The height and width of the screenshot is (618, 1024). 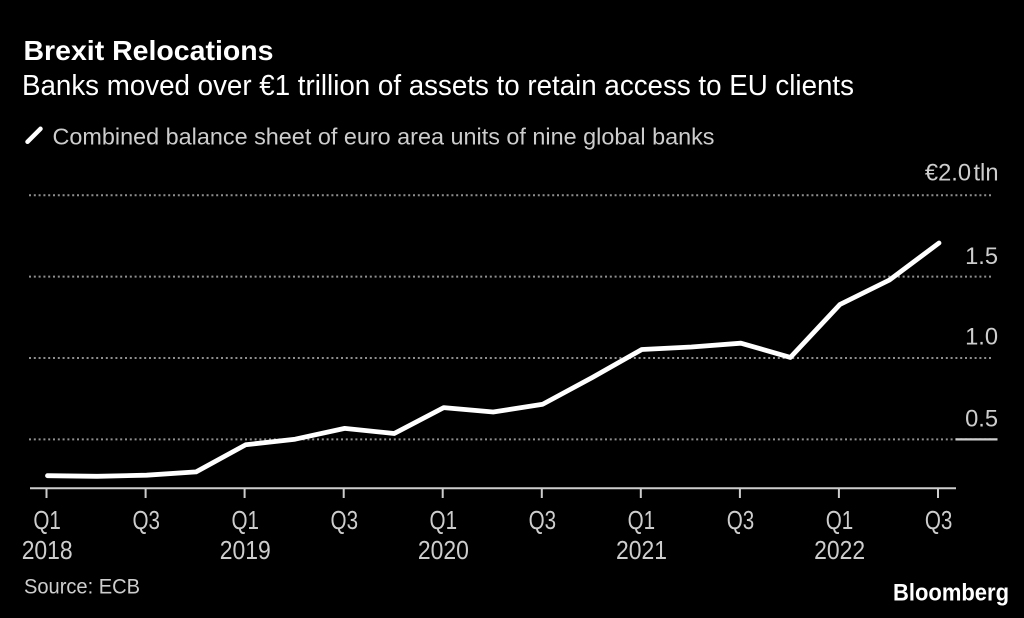 I want to click on svg-text: Bloomberg, so click(x=951, y=592).